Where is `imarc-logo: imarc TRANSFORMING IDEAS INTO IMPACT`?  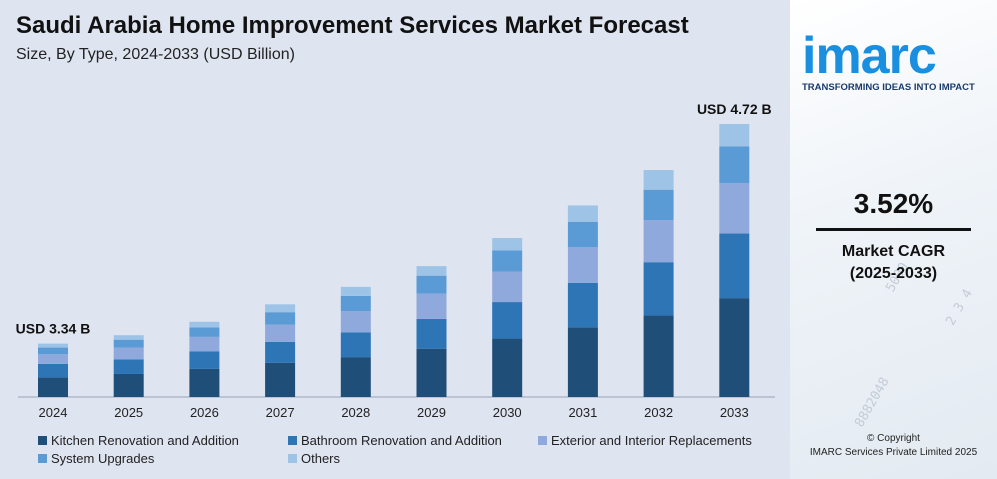 imarc-logo: imarc TRANSFORMING IDEAS INTO IMPACT is located at coordinates (894, 61).